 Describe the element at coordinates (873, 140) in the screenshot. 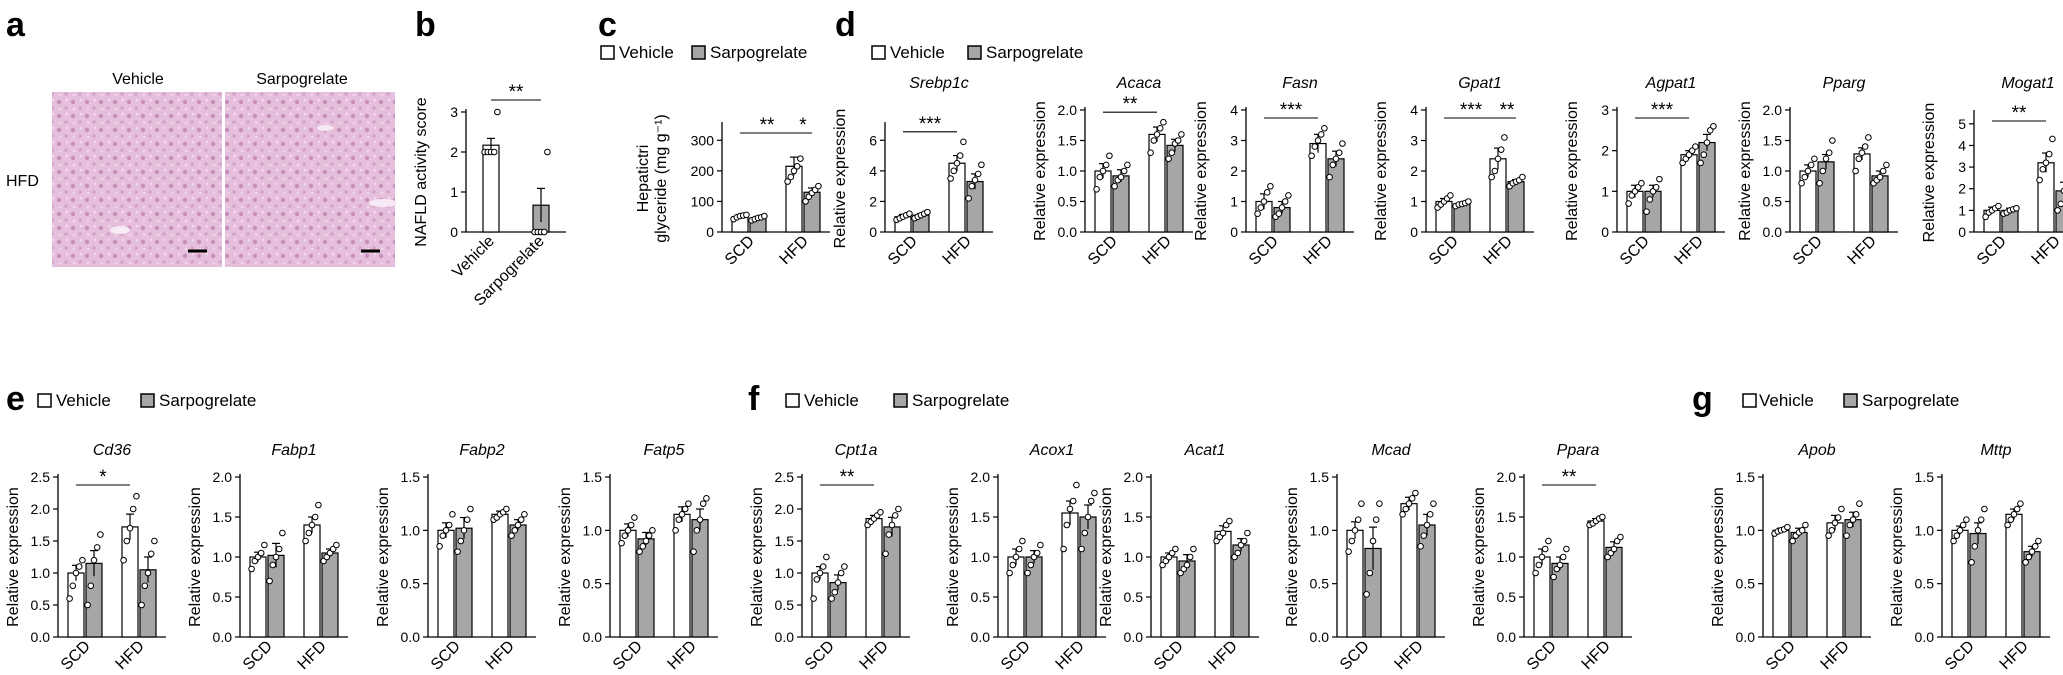

I see `y-tick-label: 6` at that location.